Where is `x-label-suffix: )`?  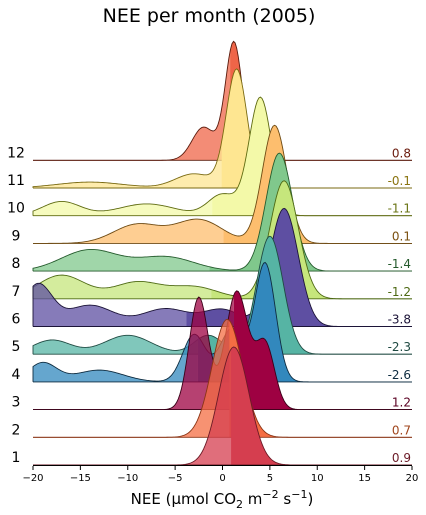 x-label-suffix: ) is located at coordinates (310, 499).